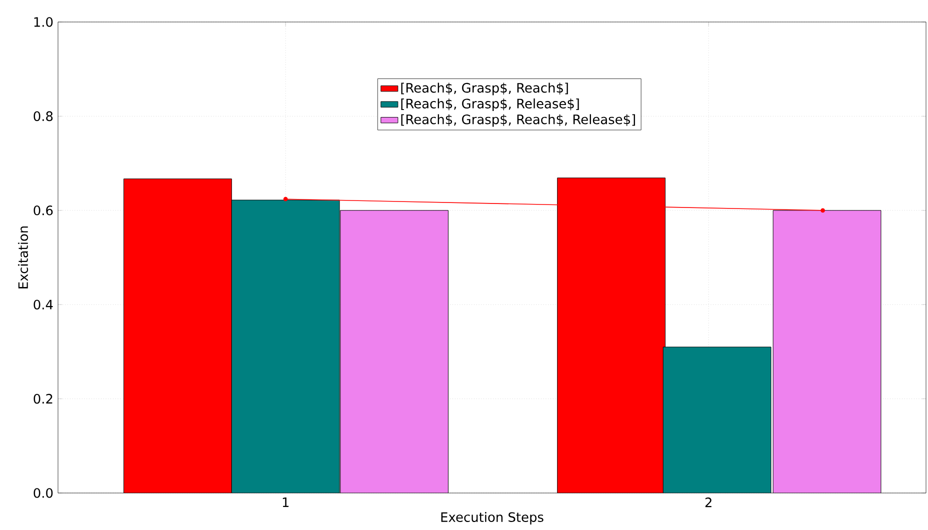 The image size is (928, 530). What do you see at coordinates (43, 305) in the screenshot?
I see `y-tick-label: 0.4` at bounding box center [43, 305].